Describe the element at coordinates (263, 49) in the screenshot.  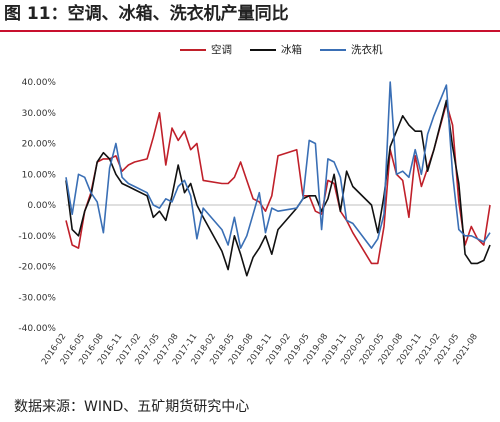
I see `legend-swatch-fridge` at that location.